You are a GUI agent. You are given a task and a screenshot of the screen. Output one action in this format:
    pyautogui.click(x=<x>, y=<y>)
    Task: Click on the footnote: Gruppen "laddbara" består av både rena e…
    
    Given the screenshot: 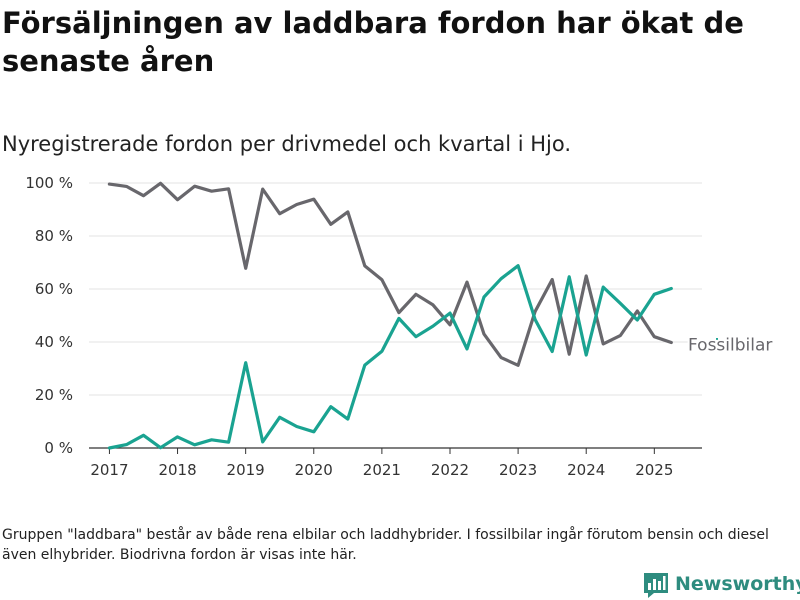 What is the action you would take?
    pyautogui.click(x=385, y=545)
    